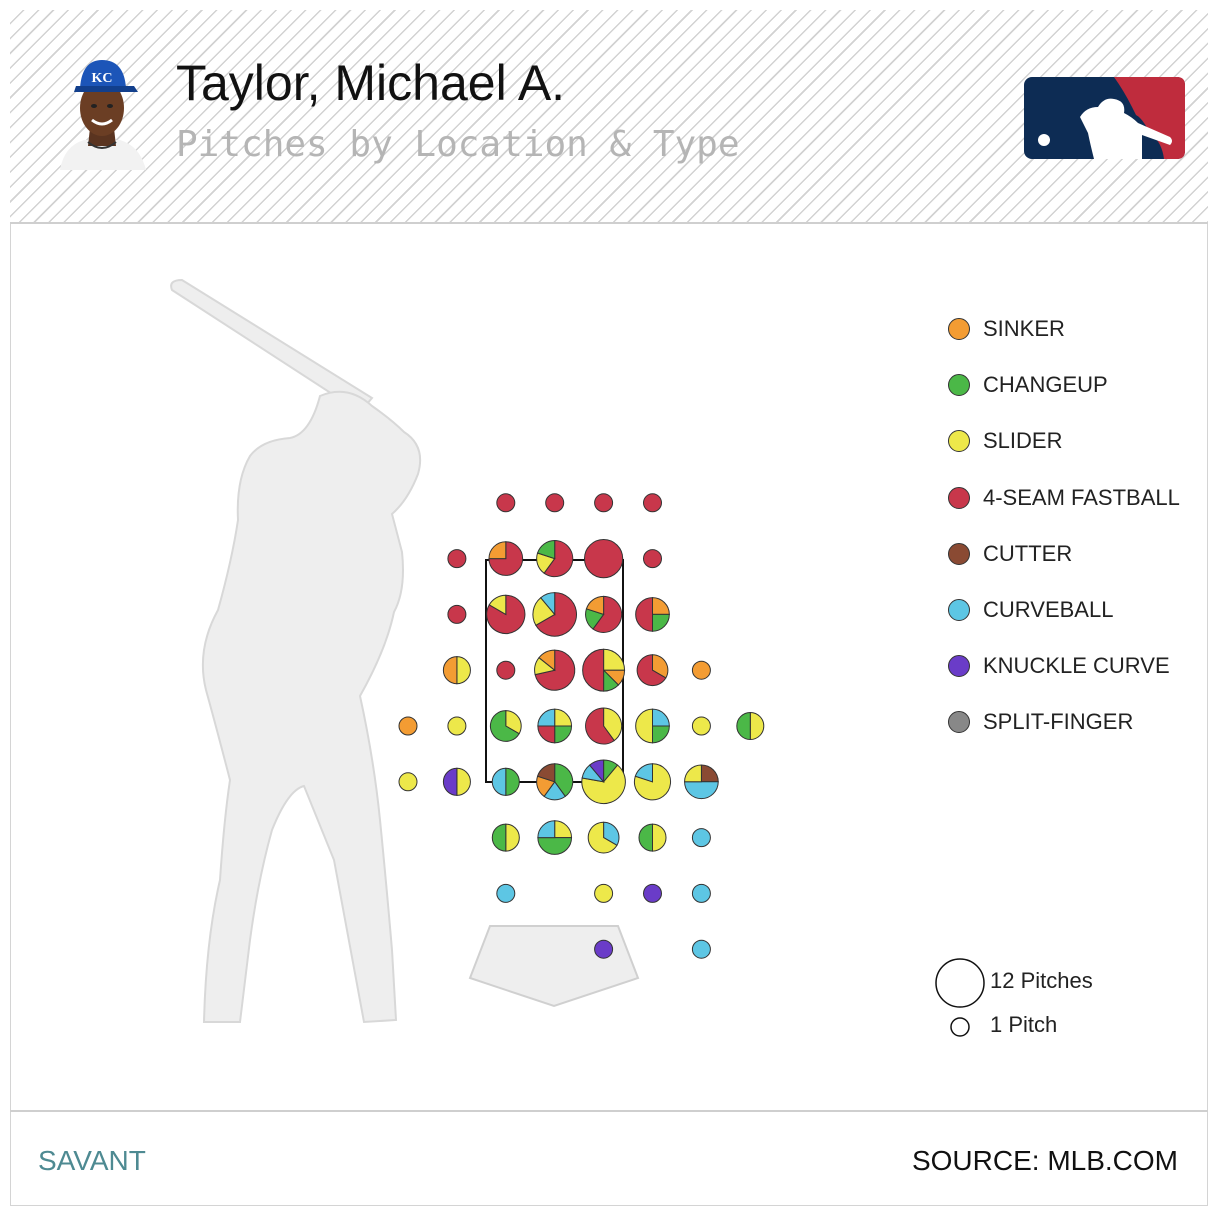 This screenshot has height=1216, width=1216. Describe the element at coordinates (457, 614) in the screenshot. I see `pitch-bin-c1-r3` at that location.